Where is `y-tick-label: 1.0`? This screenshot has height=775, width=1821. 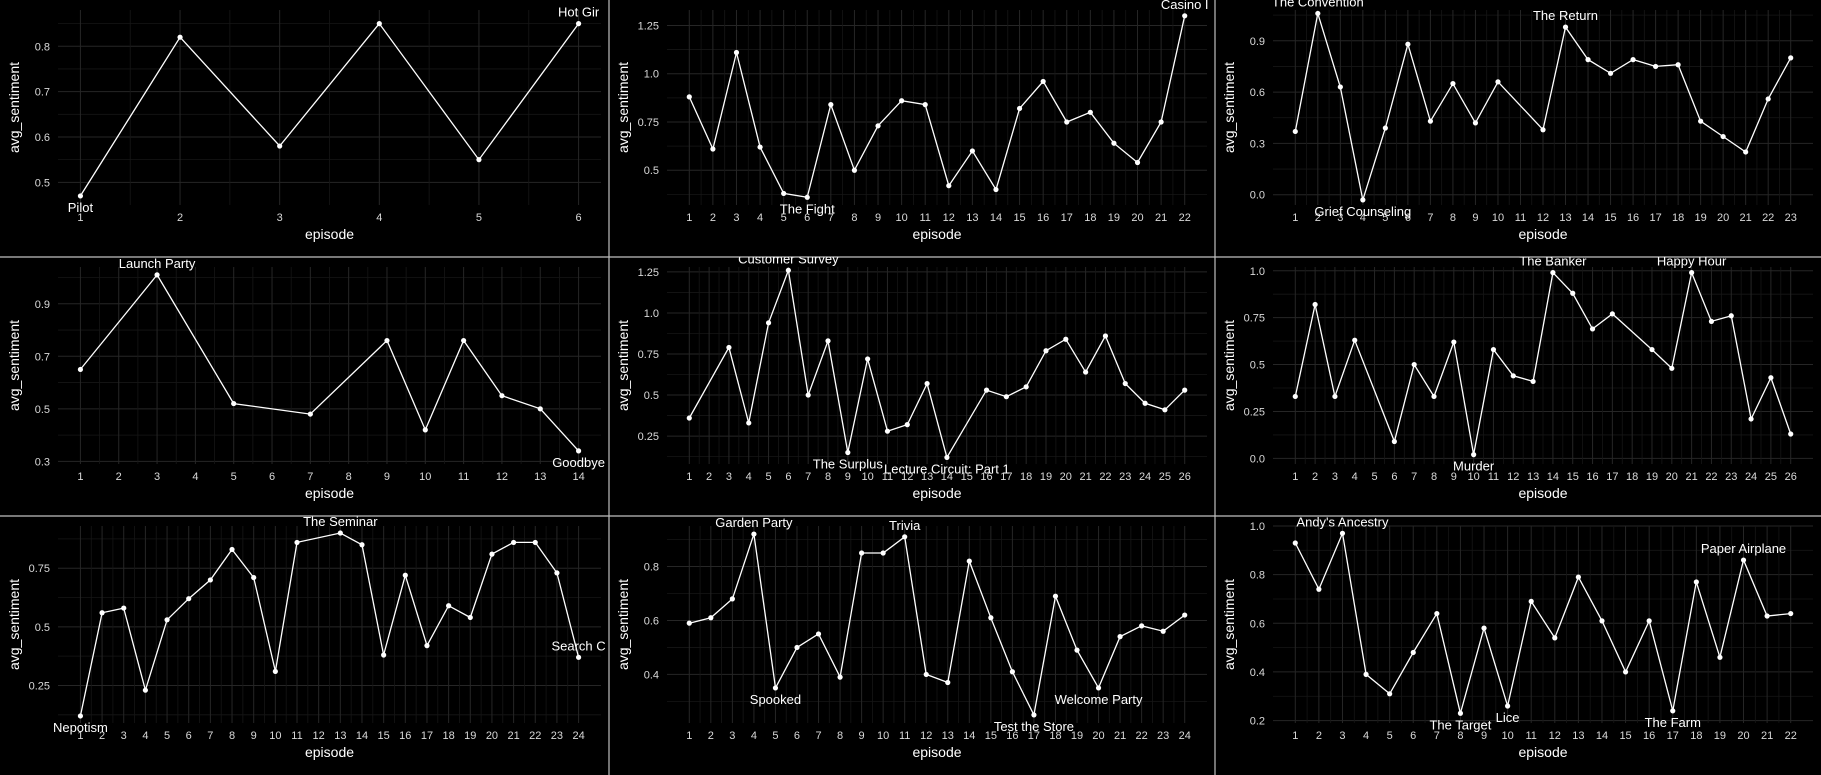
y-tick-label: 1.0 is located at coordinates (651, 75).